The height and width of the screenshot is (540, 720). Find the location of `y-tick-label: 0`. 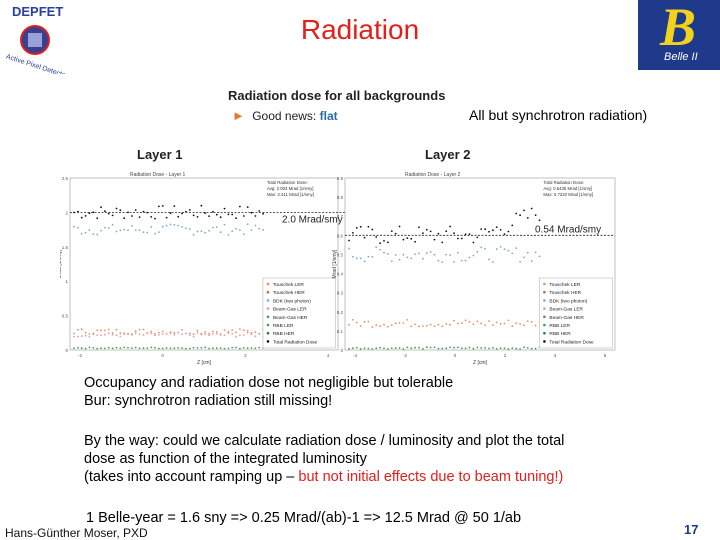

y-tick-label: 0 is located at coordinates (341, 350).